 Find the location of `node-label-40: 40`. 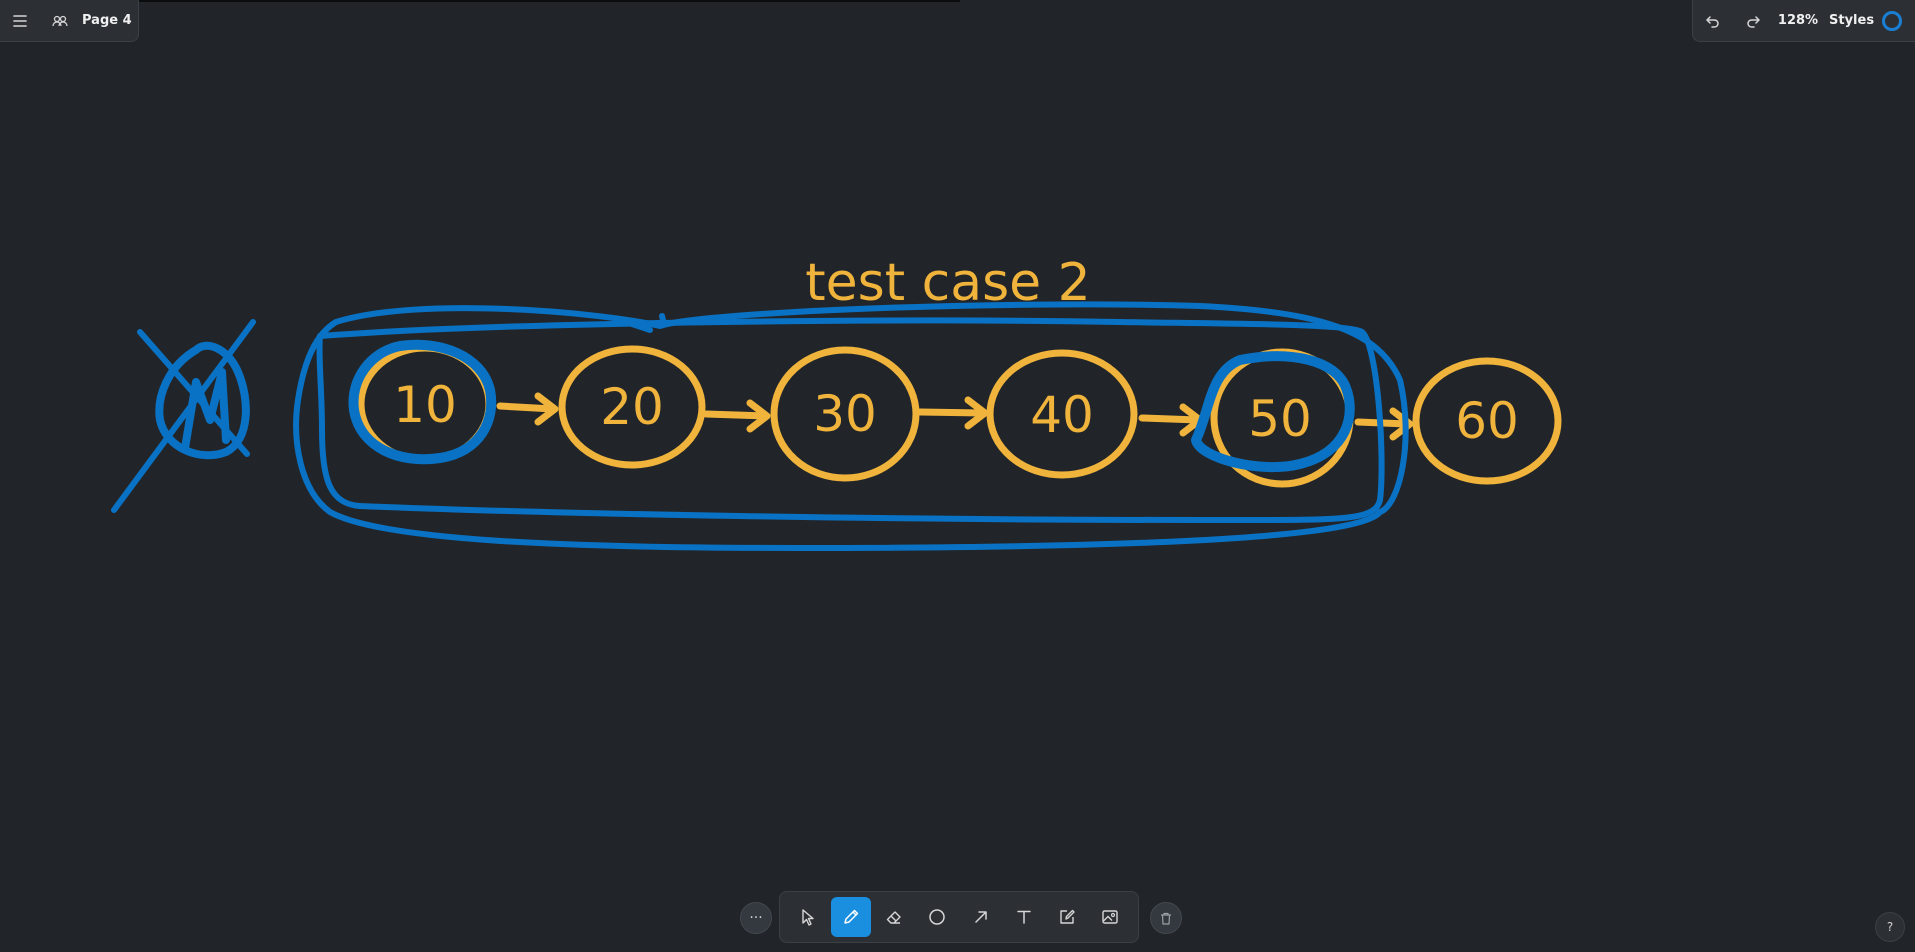

node-label-40: 40 is located at coordinates (1062, 415).